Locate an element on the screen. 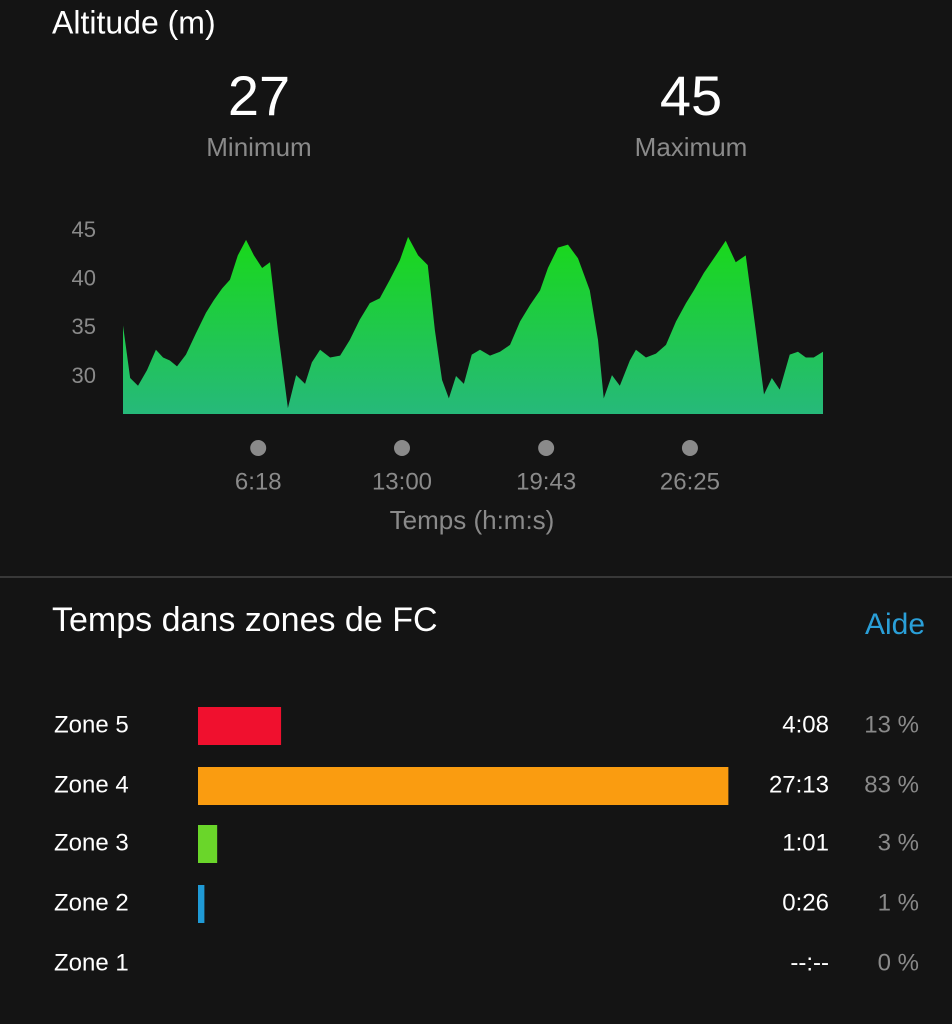  x-tick-label: 13:00 is located at coordinates (402, 481).